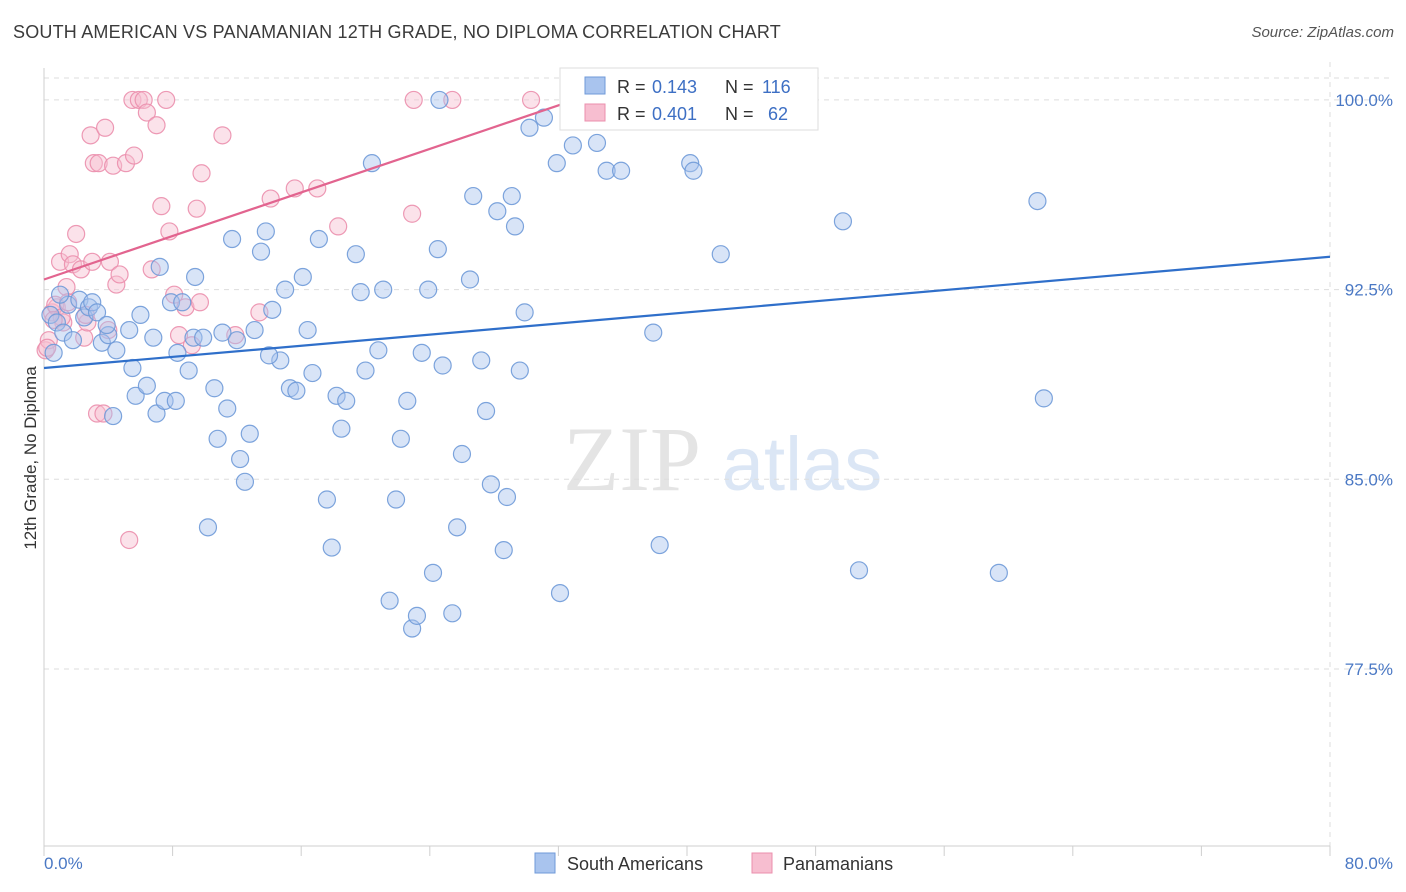 The height and width of the screenshot is (892, 1406). What do you see at coordinates (838, 864) in the screenshot?
I see `legend-label-panamanians: Panamanians` at bounding box center [838, 864].